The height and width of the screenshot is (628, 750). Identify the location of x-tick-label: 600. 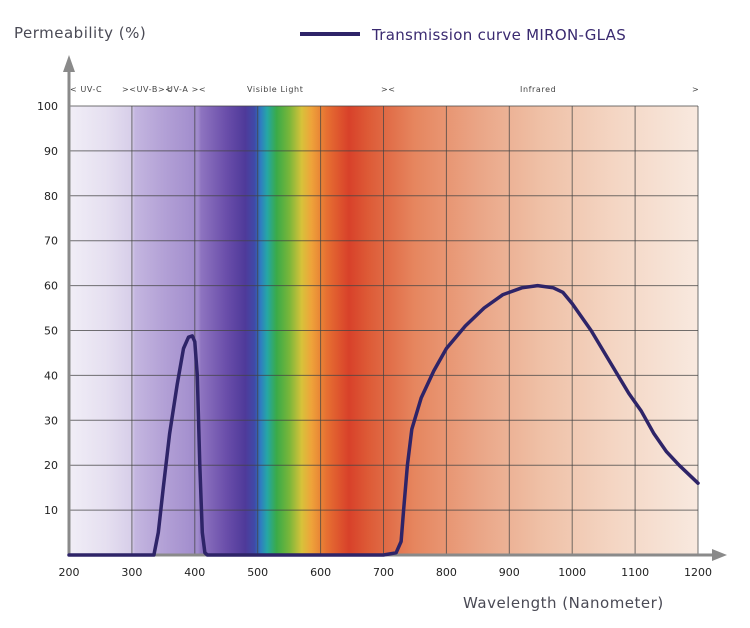
(320, 572).